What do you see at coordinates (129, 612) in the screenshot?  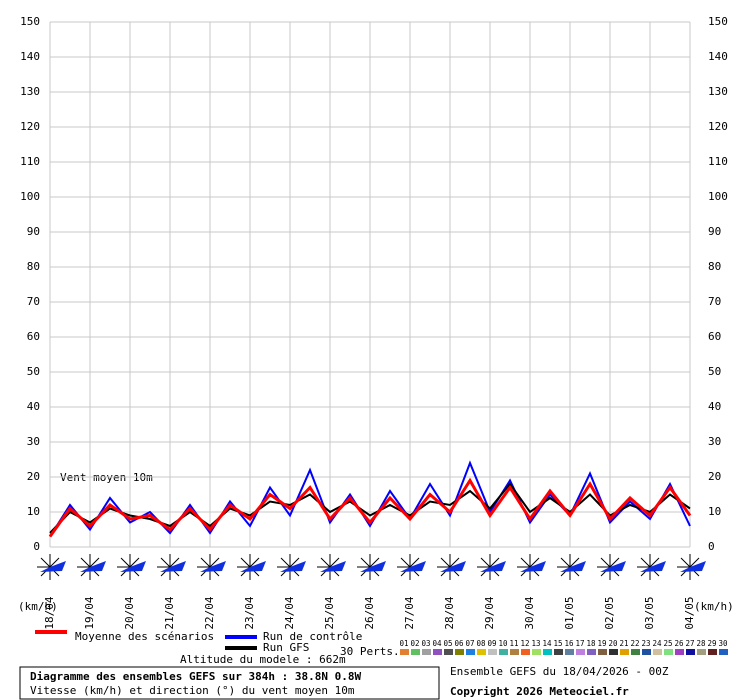 I see `x-tick-label: 20/04` at bounding box center [129, 612].